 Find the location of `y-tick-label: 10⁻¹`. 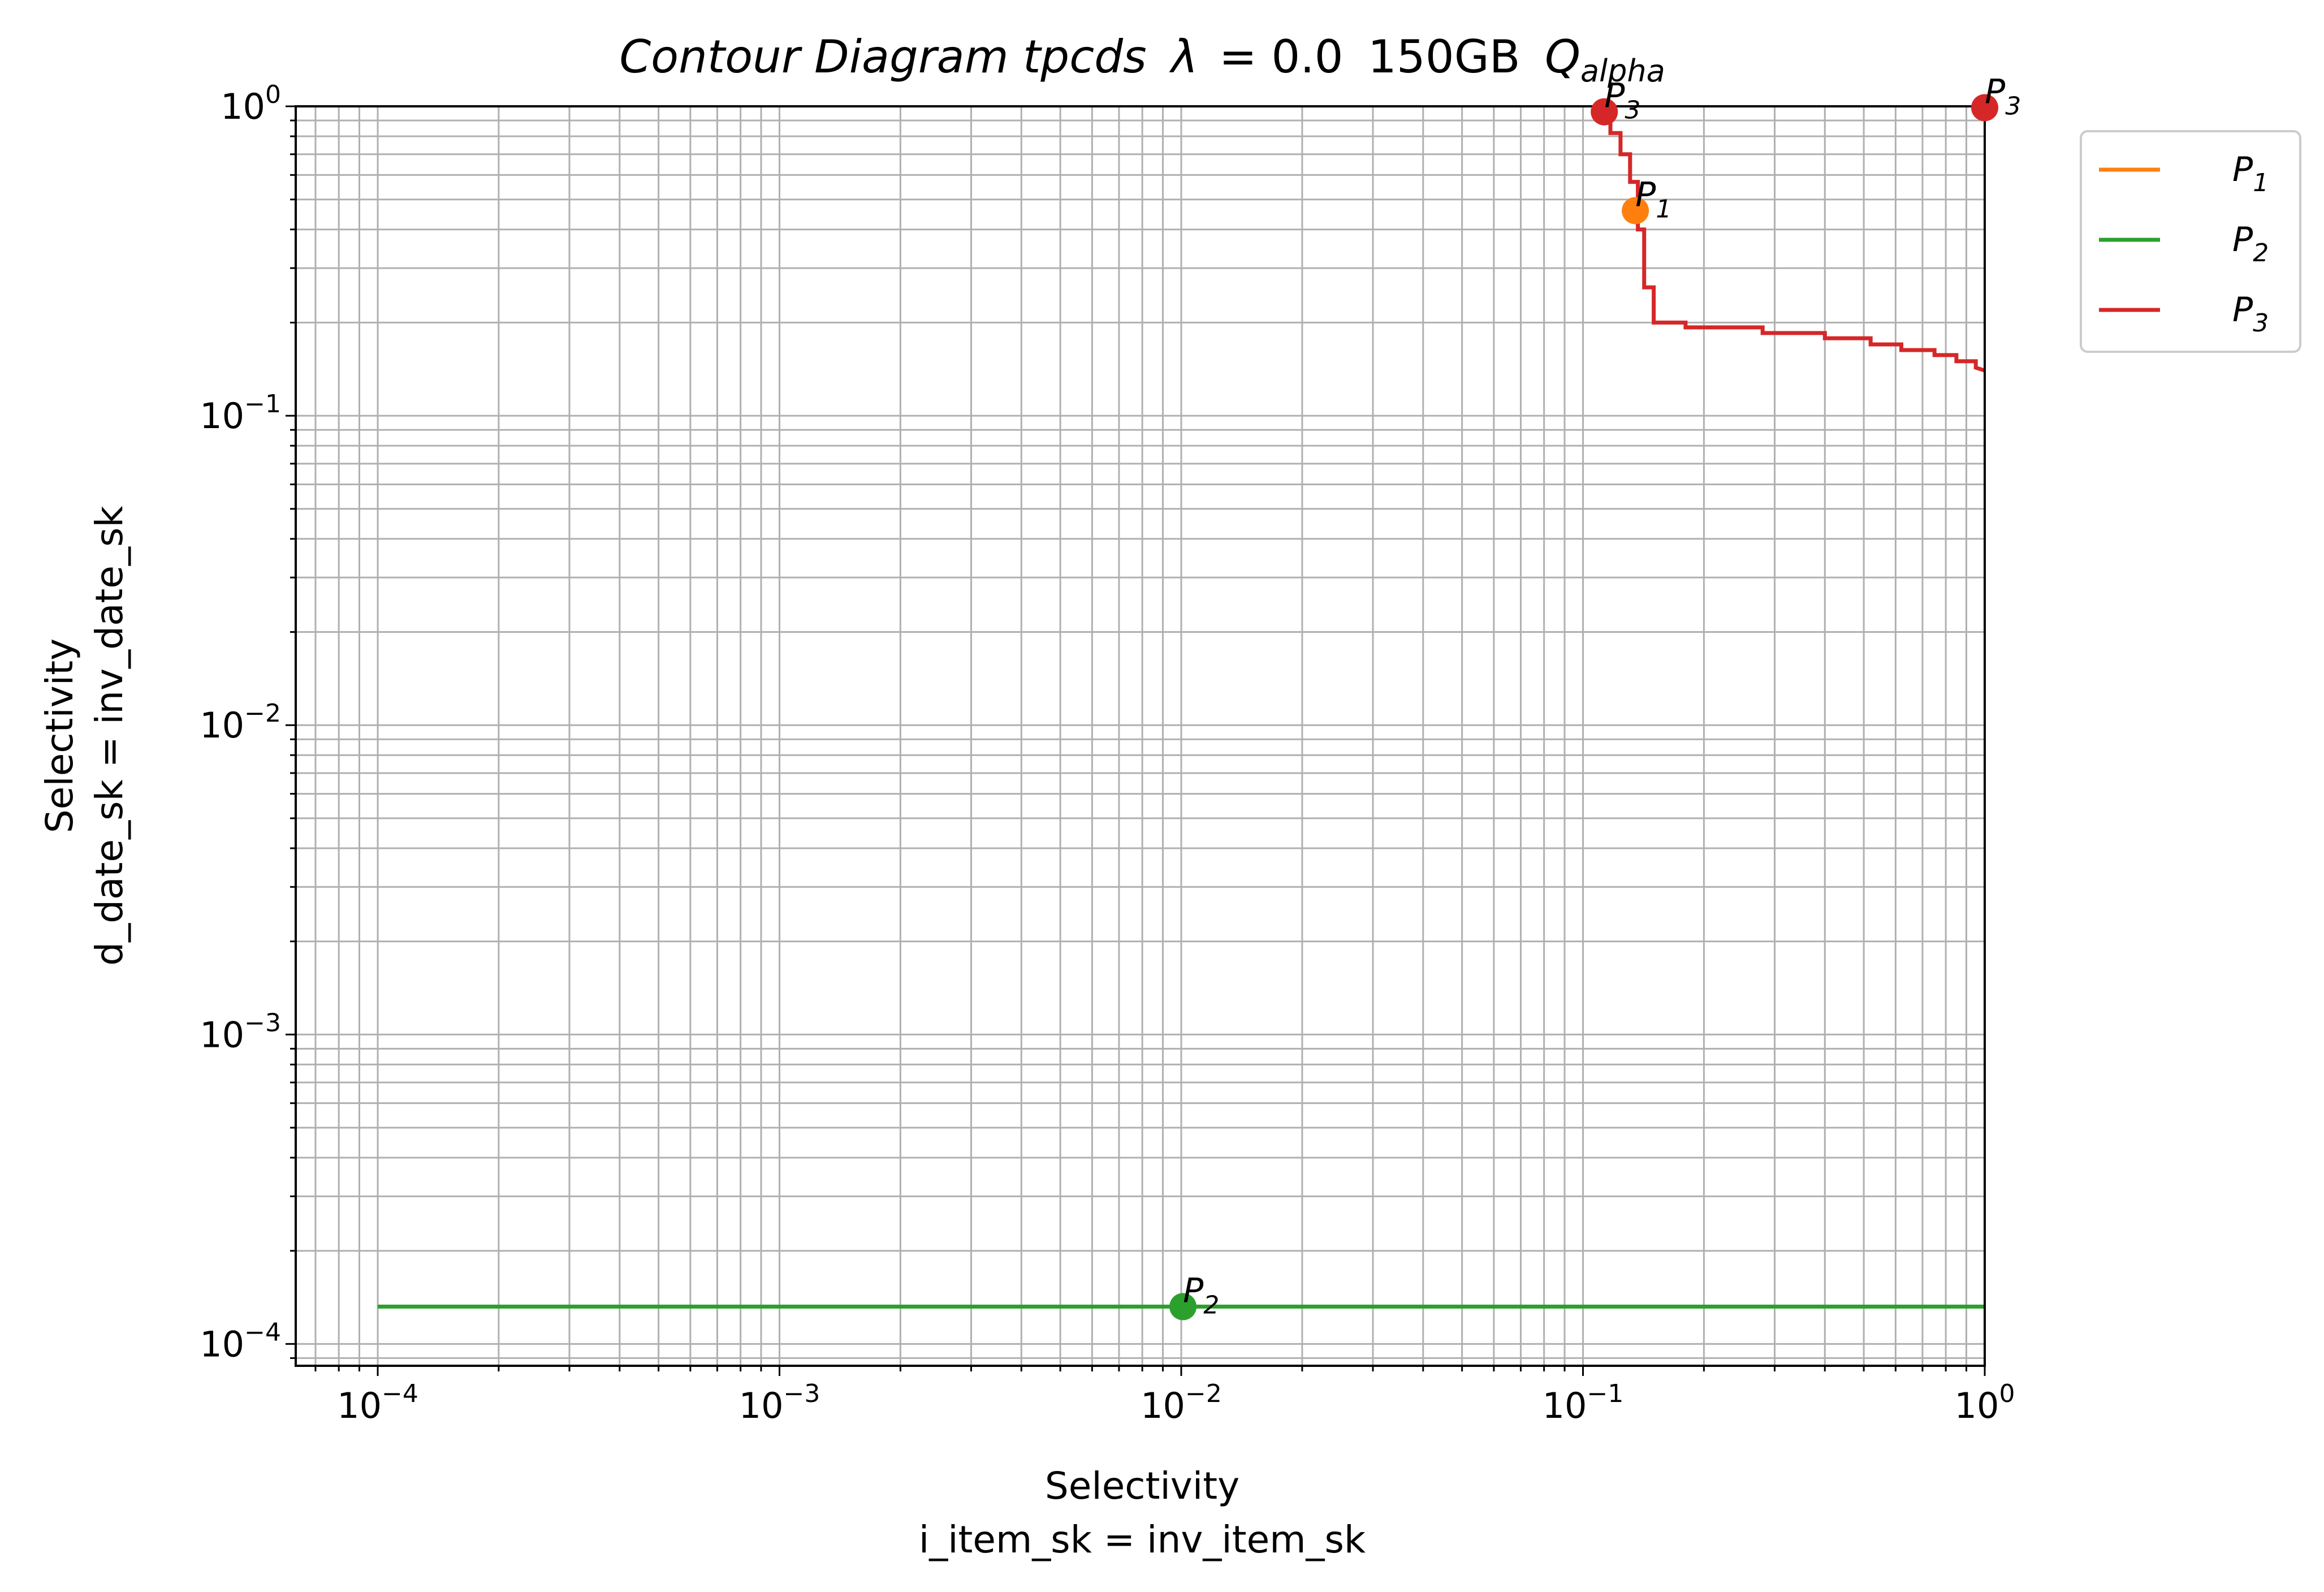

y-tick-label: 10⁻¹ is located at coordinates (240, 413).